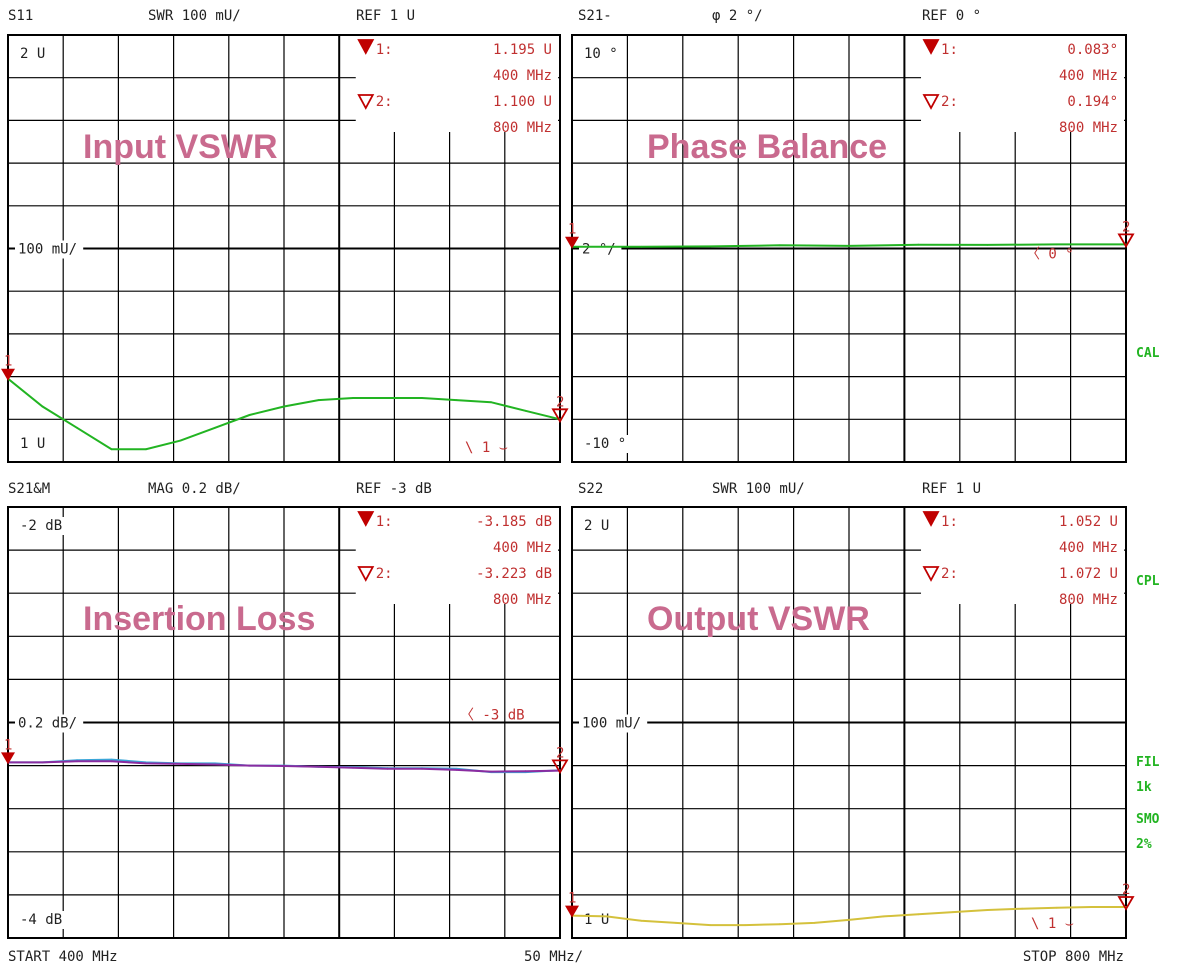 The image size is (1178, 969). I want to click on panel-param: S21&M, so click(29, 489).